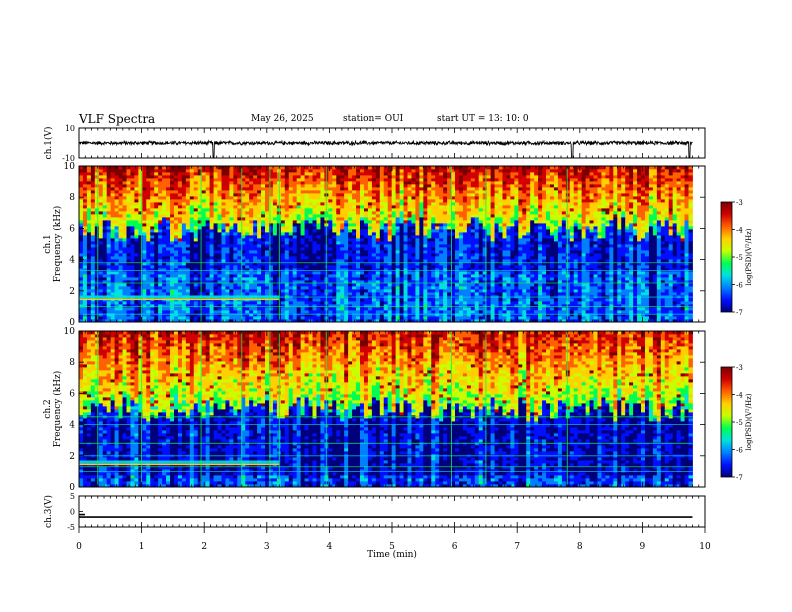 The width and height of the screenshot is (792, 612). What do you see at coordinates (373, 119) in the screenshot?
I see `station-label: station= OUI` at bounding box center [373, 119].